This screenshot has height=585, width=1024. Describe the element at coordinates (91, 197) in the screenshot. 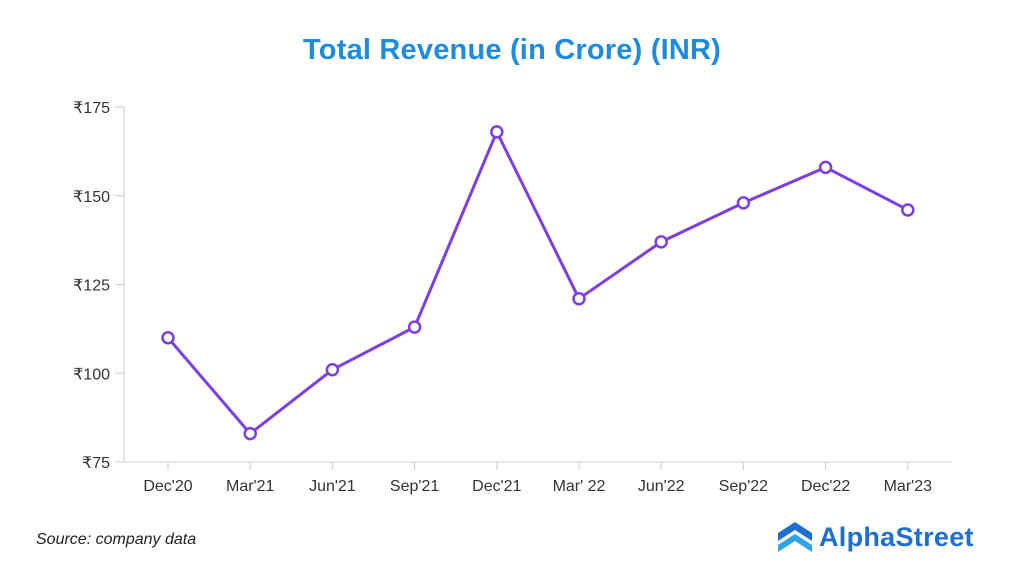

I see `y-tick-label: ₹150` at that location.